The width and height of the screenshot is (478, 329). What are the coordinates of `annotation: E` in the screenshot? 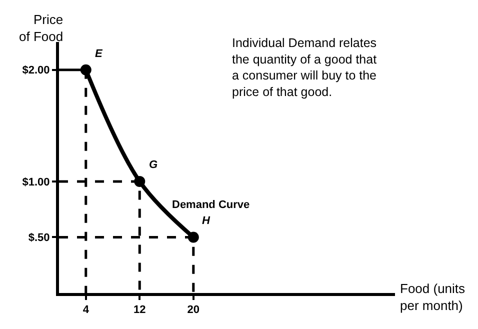 It's located at (99, 54).